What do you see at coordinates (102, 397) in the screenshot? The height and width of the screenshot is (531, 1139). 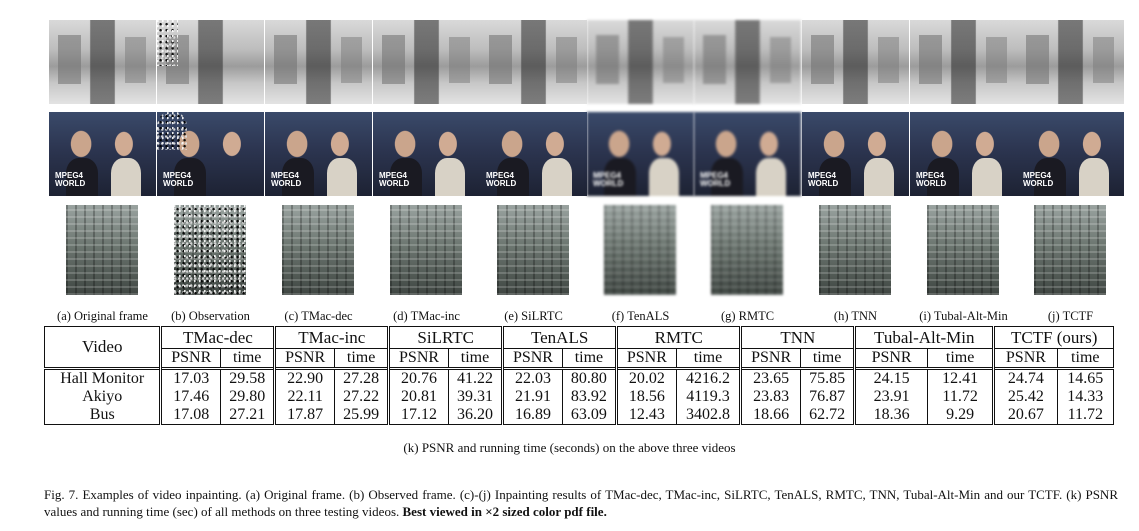 I see `video-name: Akiyo` at bounding box center [102, 397].